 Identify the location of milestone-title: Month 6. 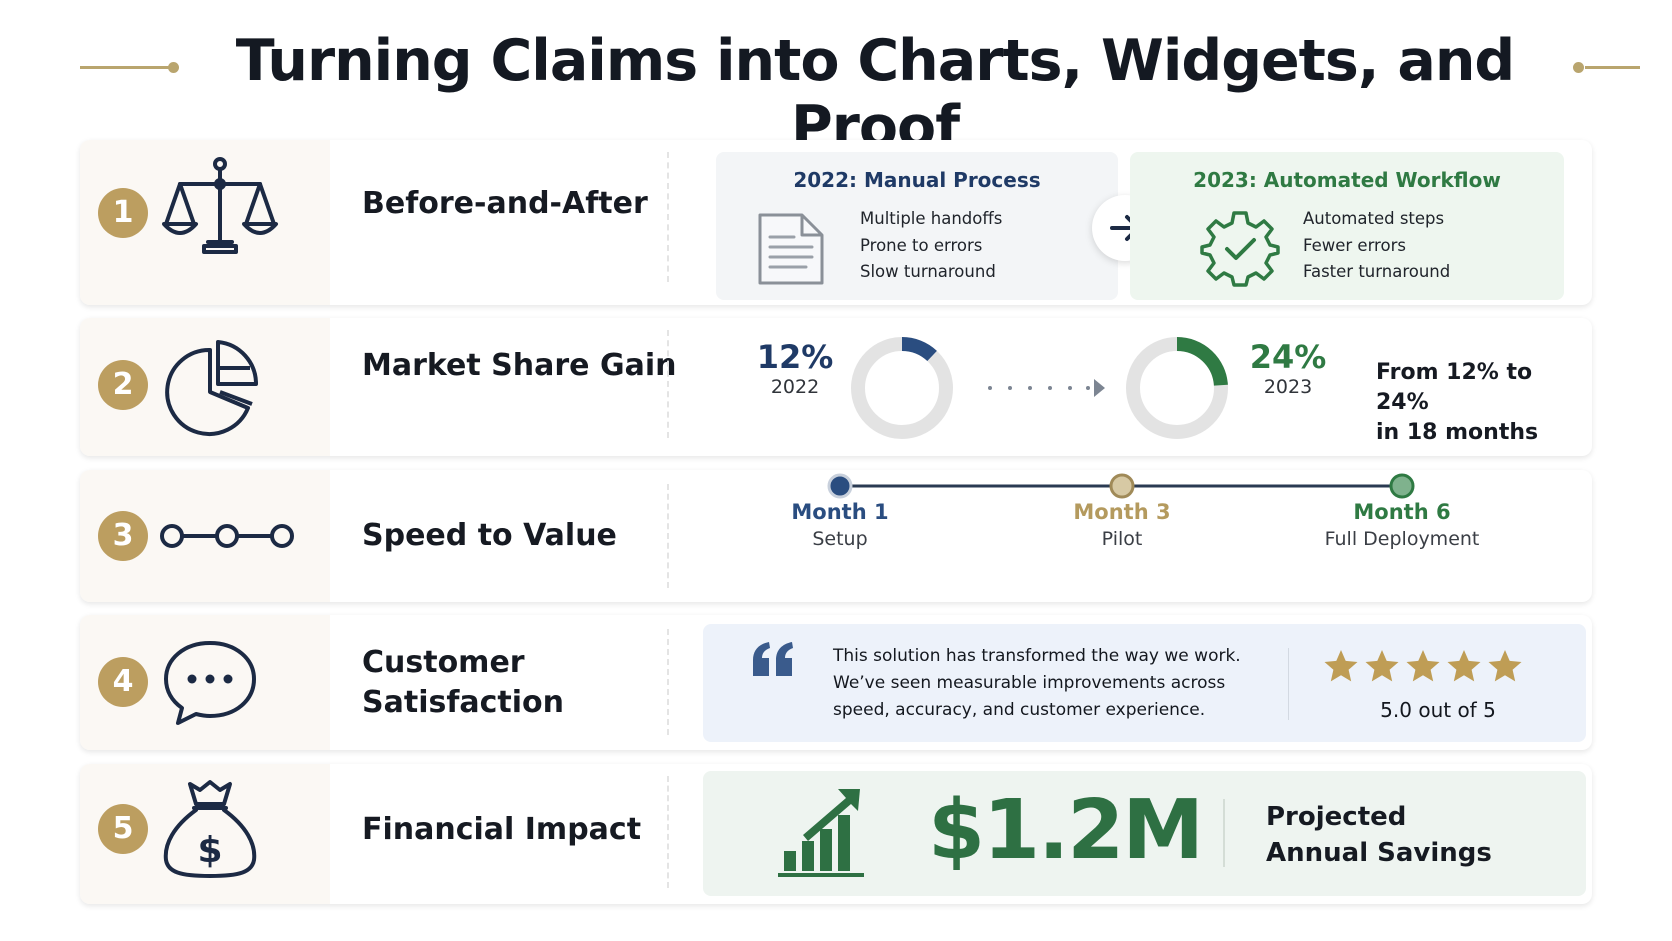
(1402, 512).